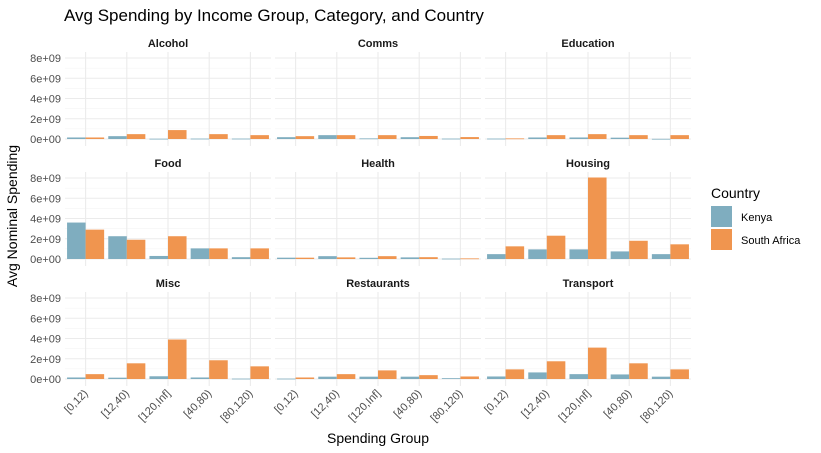 This screenshot has width=821, height=453. What do you see at coordinates (168, 92) in the screenshot?
I see `panel-alcohol: Alcohol` at bounding box center [168, 92].